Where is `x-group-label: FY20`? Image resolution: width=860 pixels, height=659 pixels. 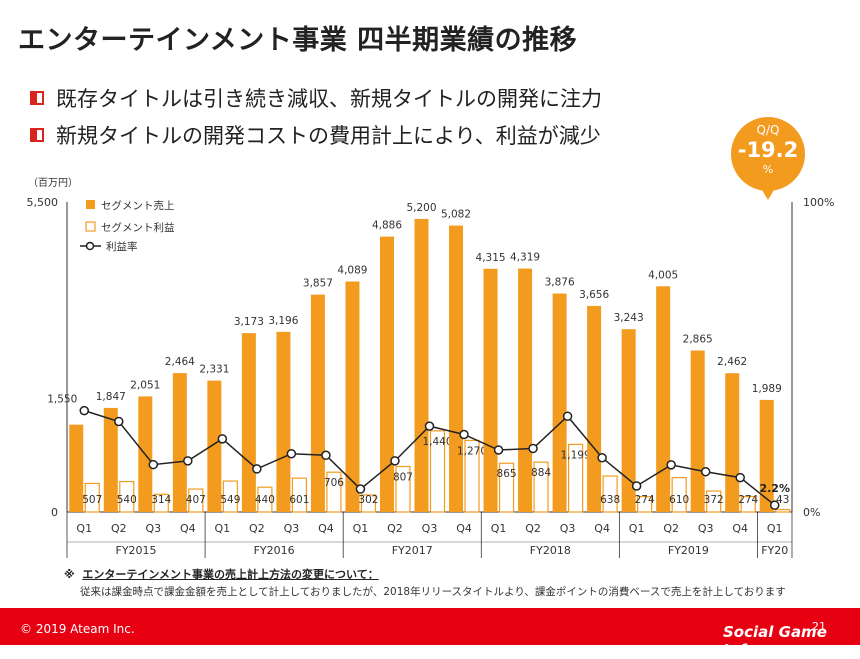 x-group-label: FY20 is located at coordinates (774, 550).